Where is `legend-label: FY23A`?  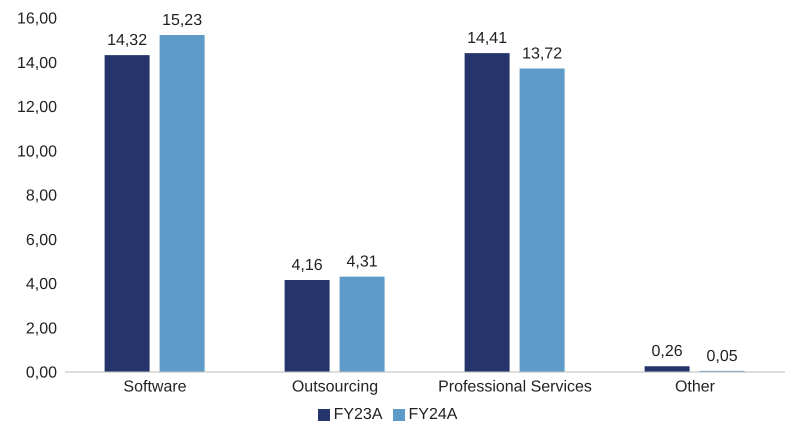
legend-label: FY23A is located at coordinates (358, 414).